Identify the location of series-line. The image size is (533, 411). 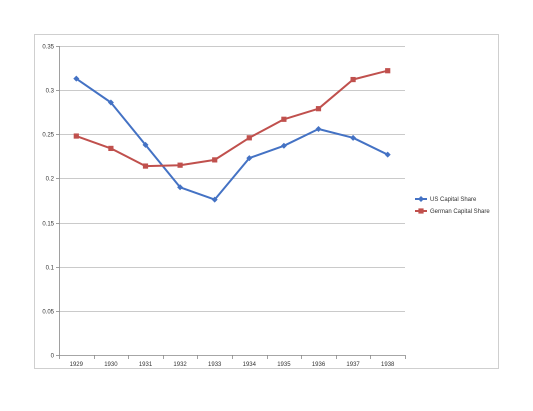
(231, 118).